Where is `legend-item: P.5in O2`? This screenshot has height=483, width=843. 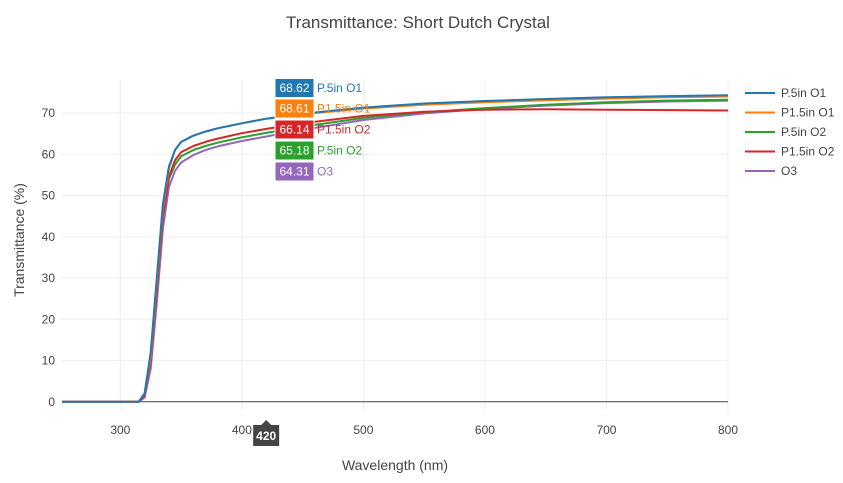 legend-item: P.5in O2 is located at coordinates (785, 132).